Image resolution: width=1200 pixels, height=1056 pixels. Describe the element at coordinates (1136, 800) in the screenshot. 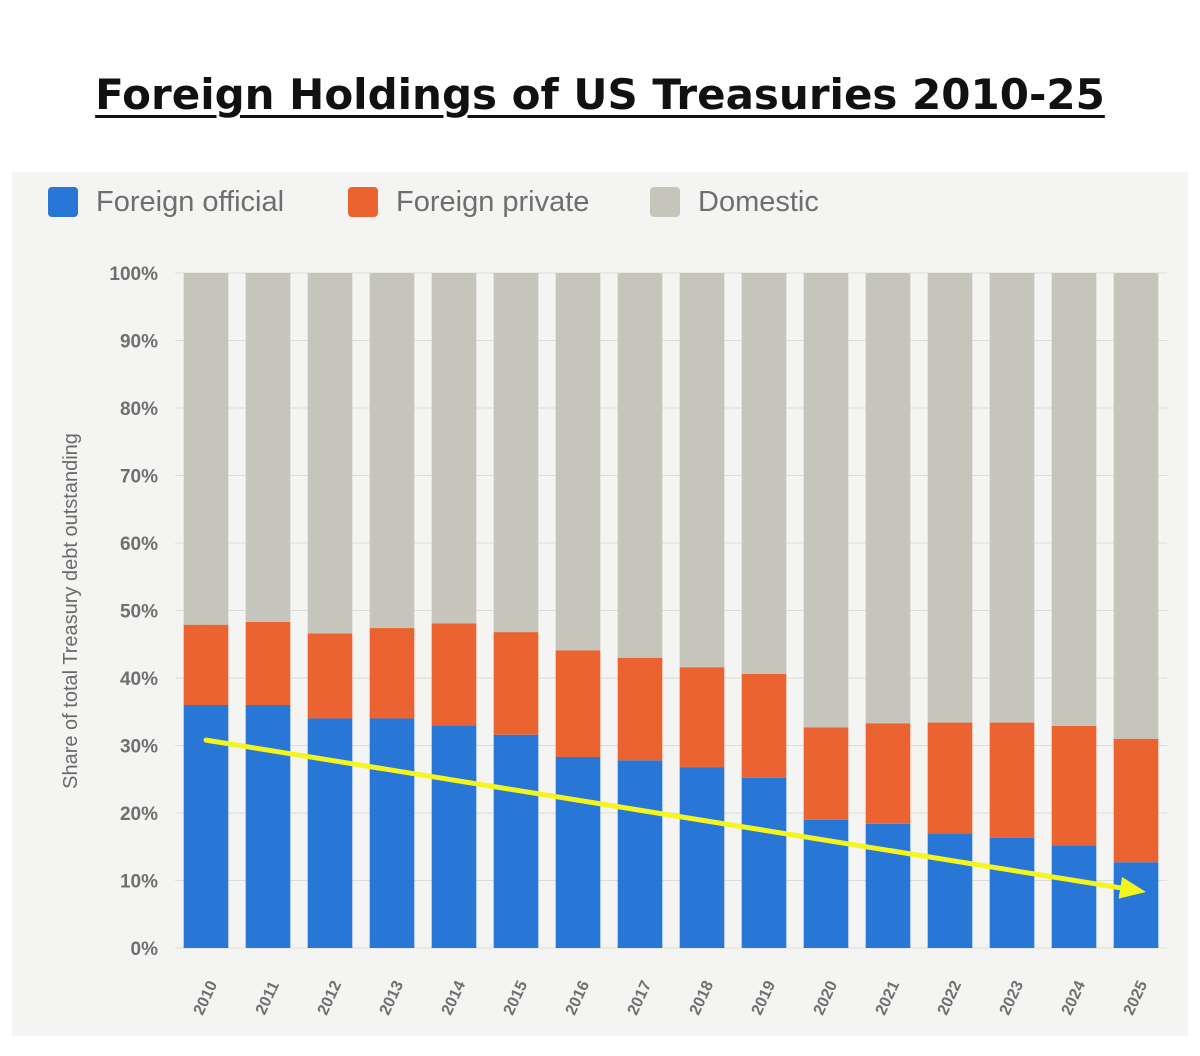

I see `bar-segment-foreign-private-2025` at that location.